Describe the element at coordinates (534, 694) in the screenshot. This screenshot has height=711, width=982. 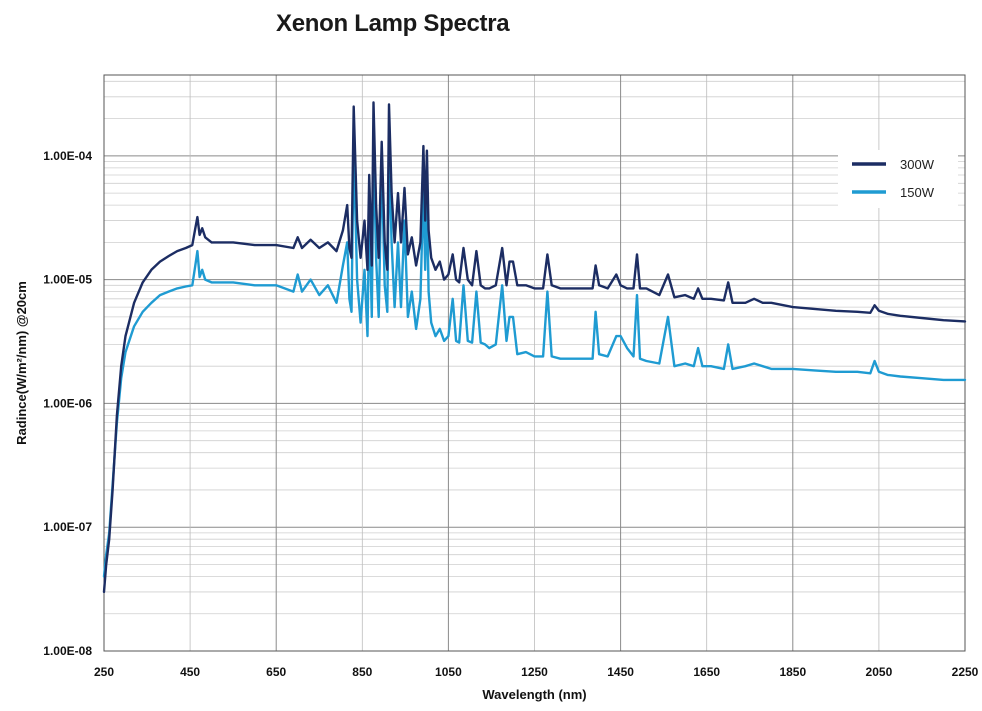
I see `x-axis-label: Wavelength (nm)` at that location.